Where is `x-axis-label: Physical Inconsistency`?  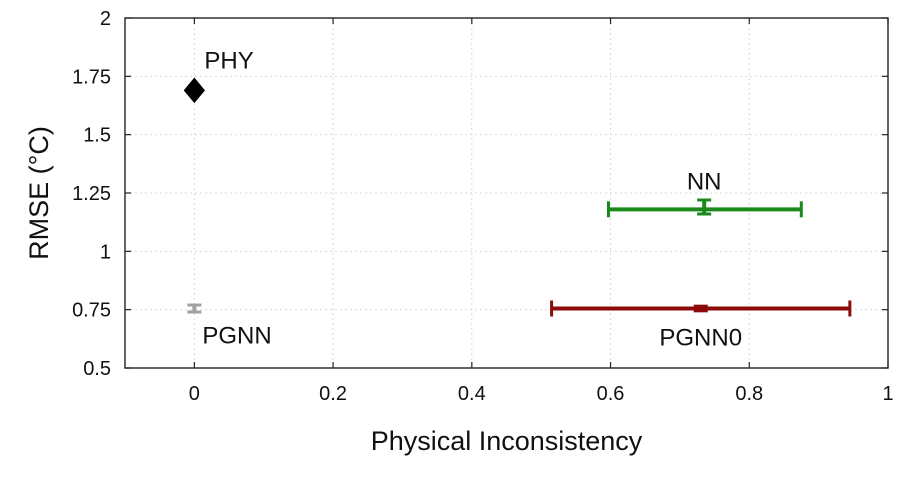
x-axis-label: Physical Inconsistency is located at coordinates (507, 441).